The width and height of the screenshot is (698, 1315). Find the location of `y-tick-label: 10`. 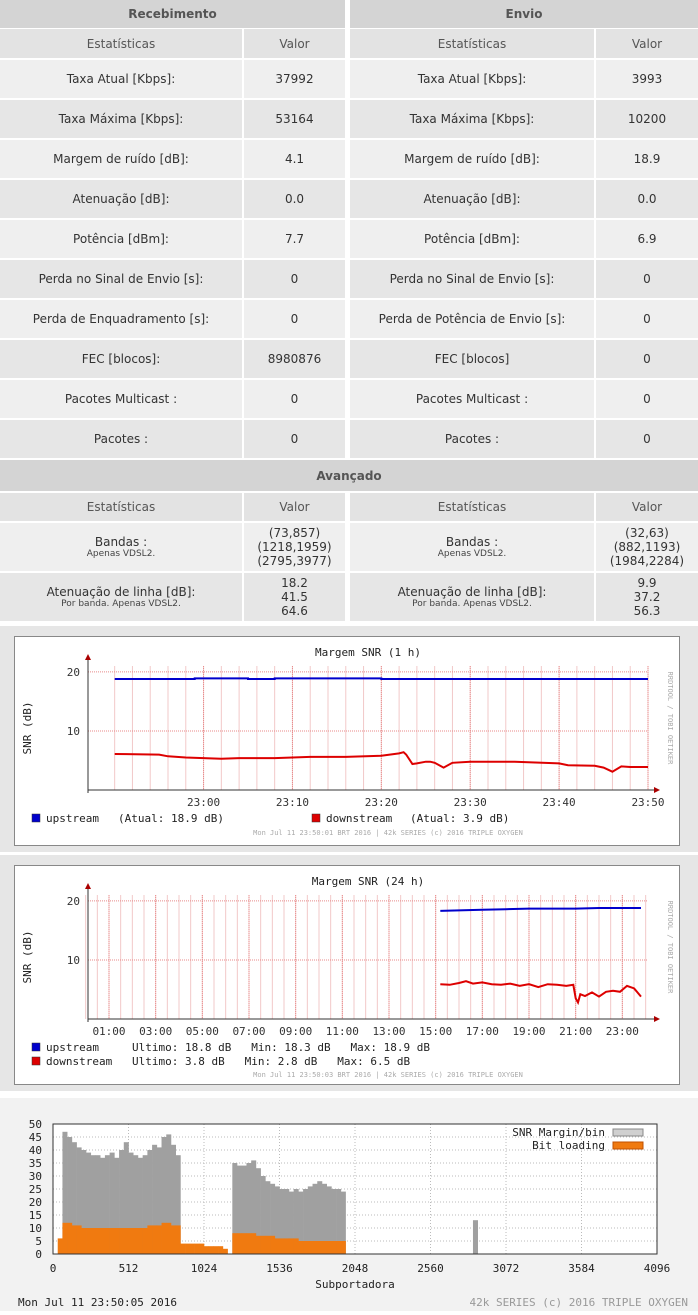

y-tick-label: 10 is located at coordinates (73, 731).